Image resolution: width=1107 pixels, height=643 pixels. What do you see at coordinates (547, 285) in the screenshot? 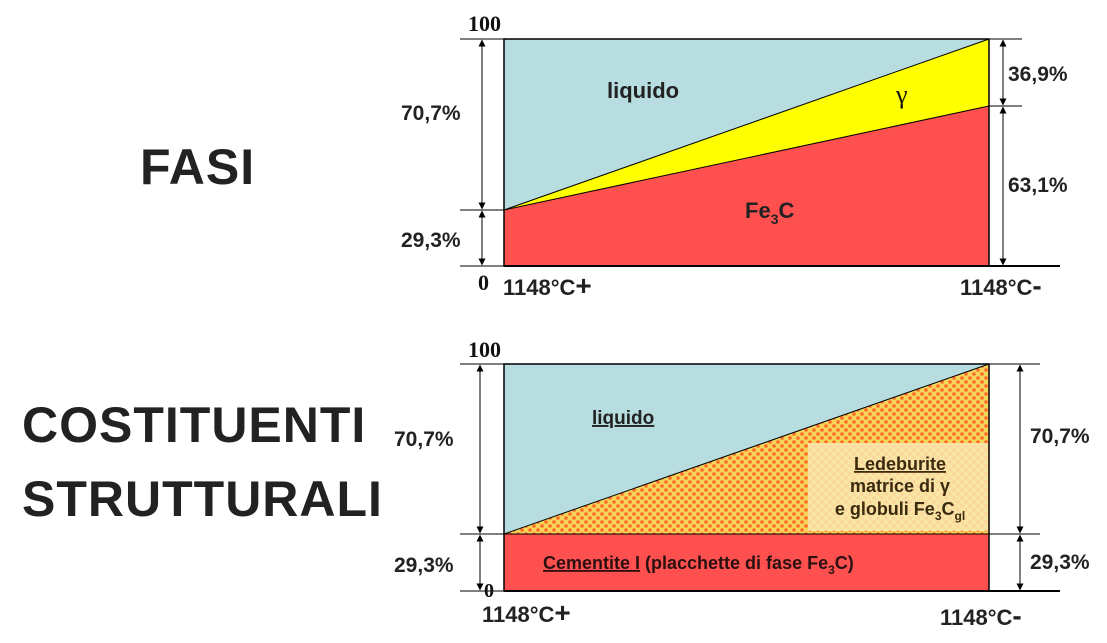
I see `fasi-x-left: 1148°C+` at bounding box center [547, 285].